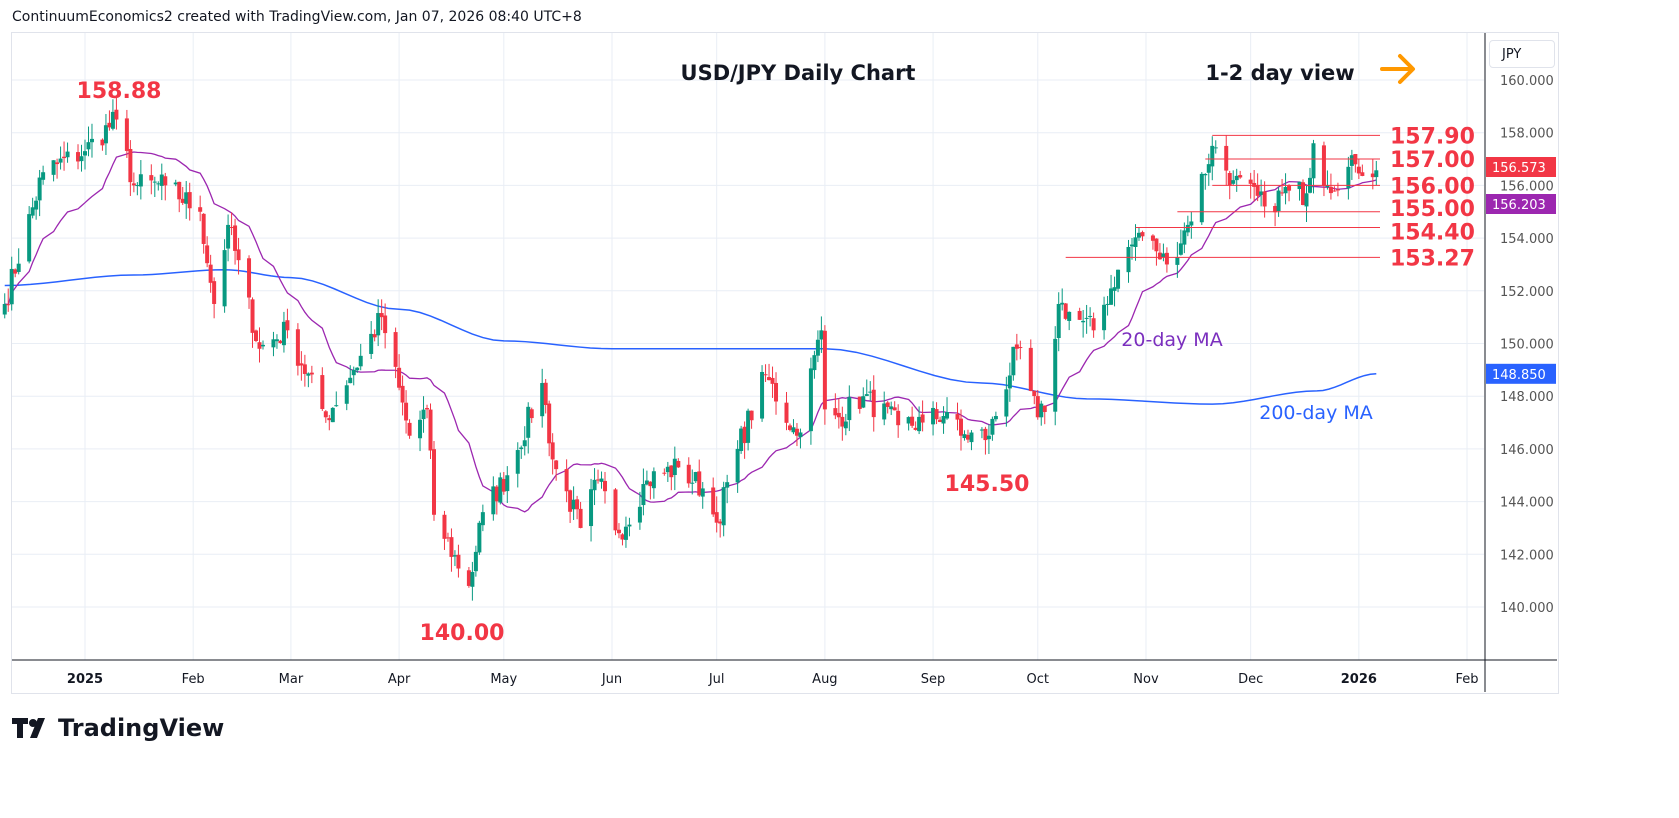 The width and height of the screenshot is (1679, 818). Describe the element at coordinates (1521, 373) in the screenshot. I see `ma200-price-label-bg` at that location.